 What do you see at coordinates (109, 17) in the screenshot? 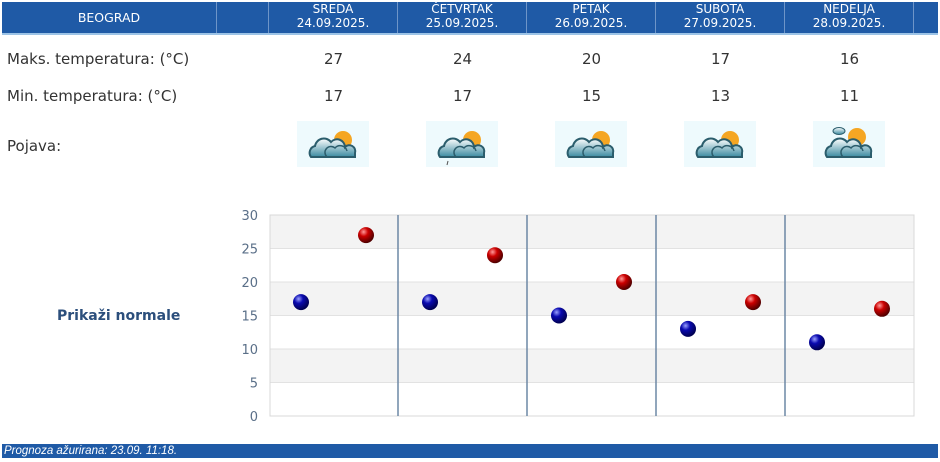
I see `city-name: BEOGRAD` at bounding box center [109, 17].